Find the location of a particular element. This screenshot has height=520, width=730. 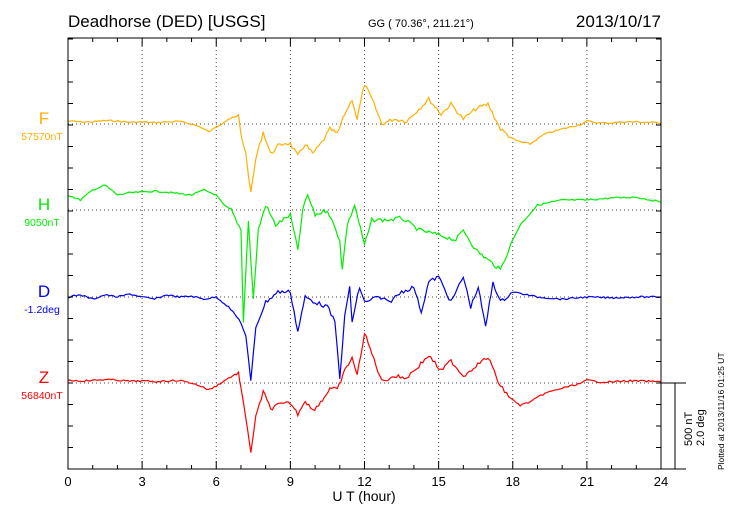

x-tick-label: 18 is located at coordinates (513, 481).